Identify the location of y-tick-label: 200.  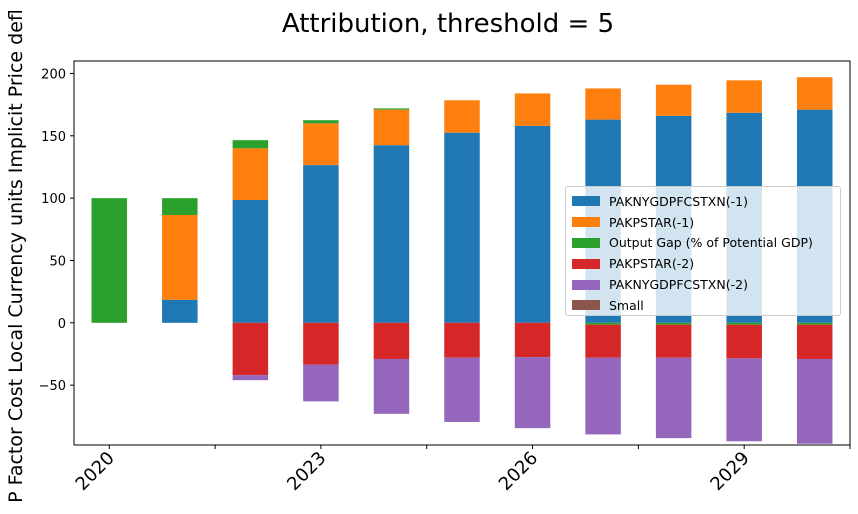
(53, 74).